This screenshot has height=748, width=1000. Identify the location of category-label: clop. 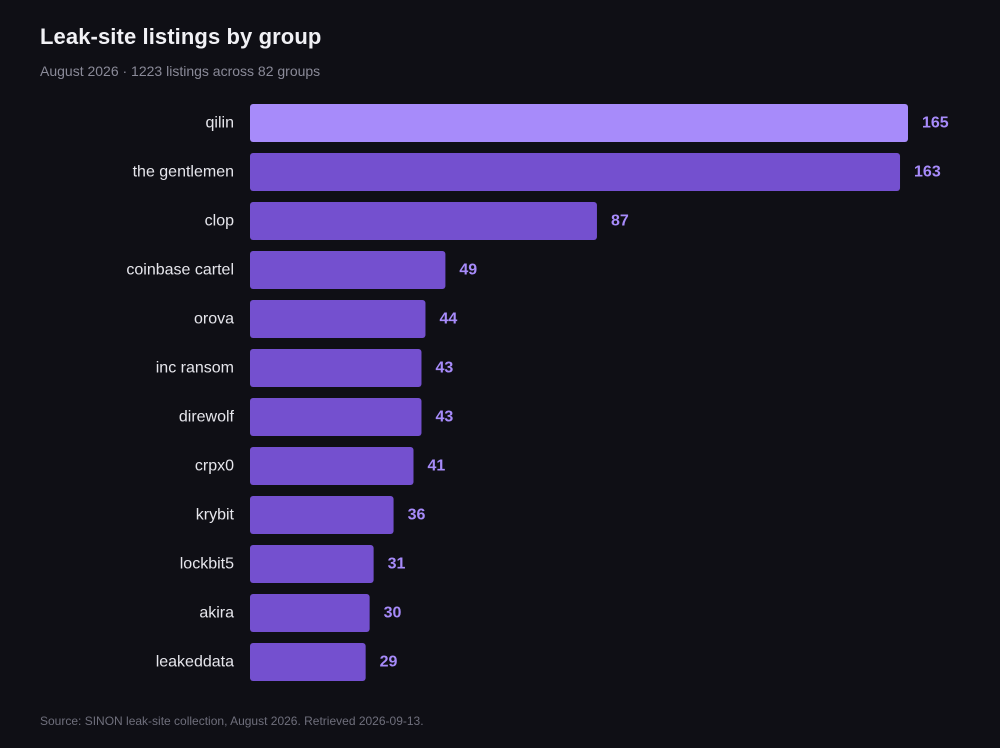
(219, 221).